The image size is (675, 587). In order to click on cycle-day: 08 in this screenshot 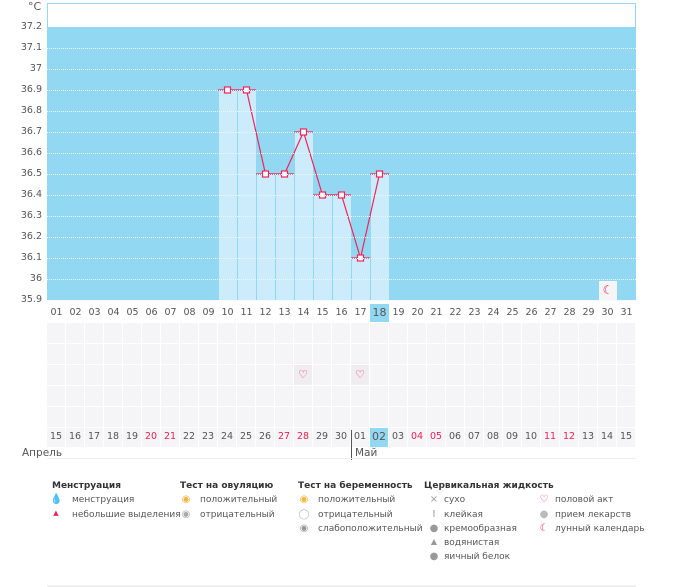, I will do `click(189, 312)`.